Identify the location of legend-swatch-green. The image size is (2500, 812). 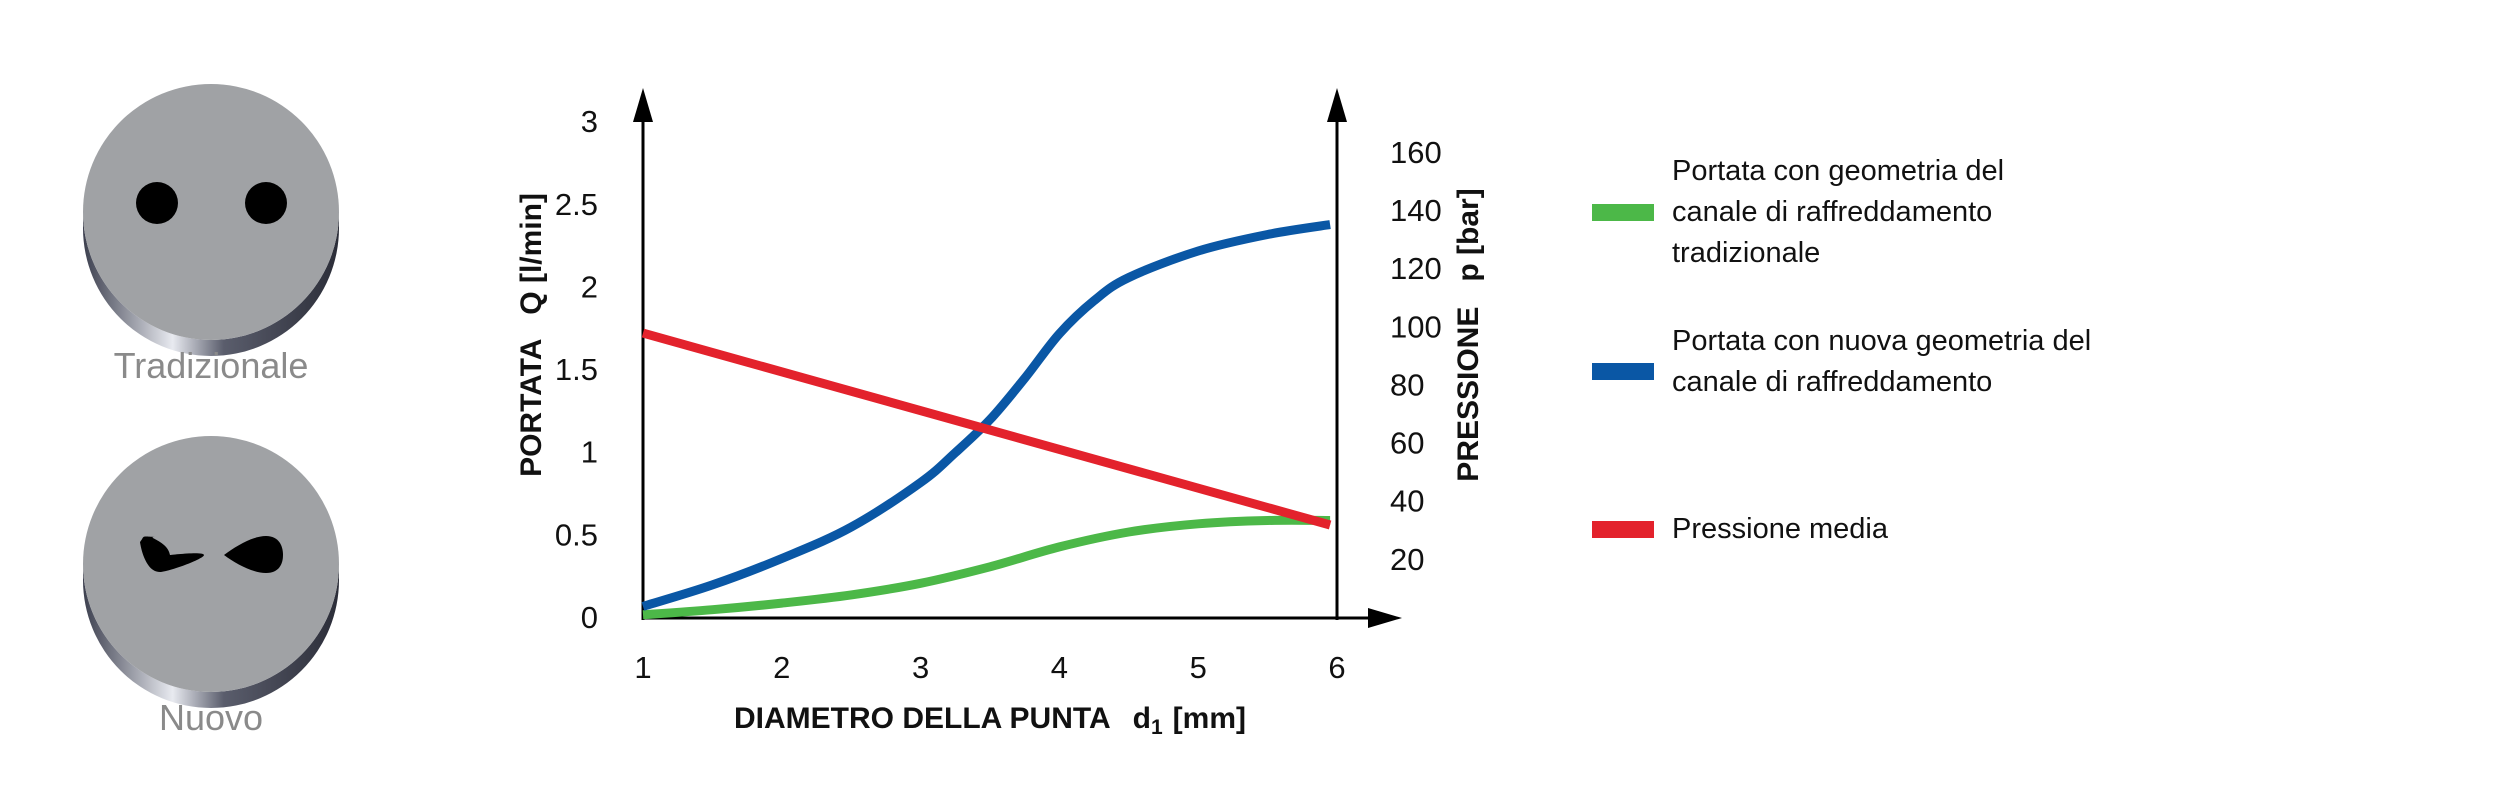
(1623, 212).